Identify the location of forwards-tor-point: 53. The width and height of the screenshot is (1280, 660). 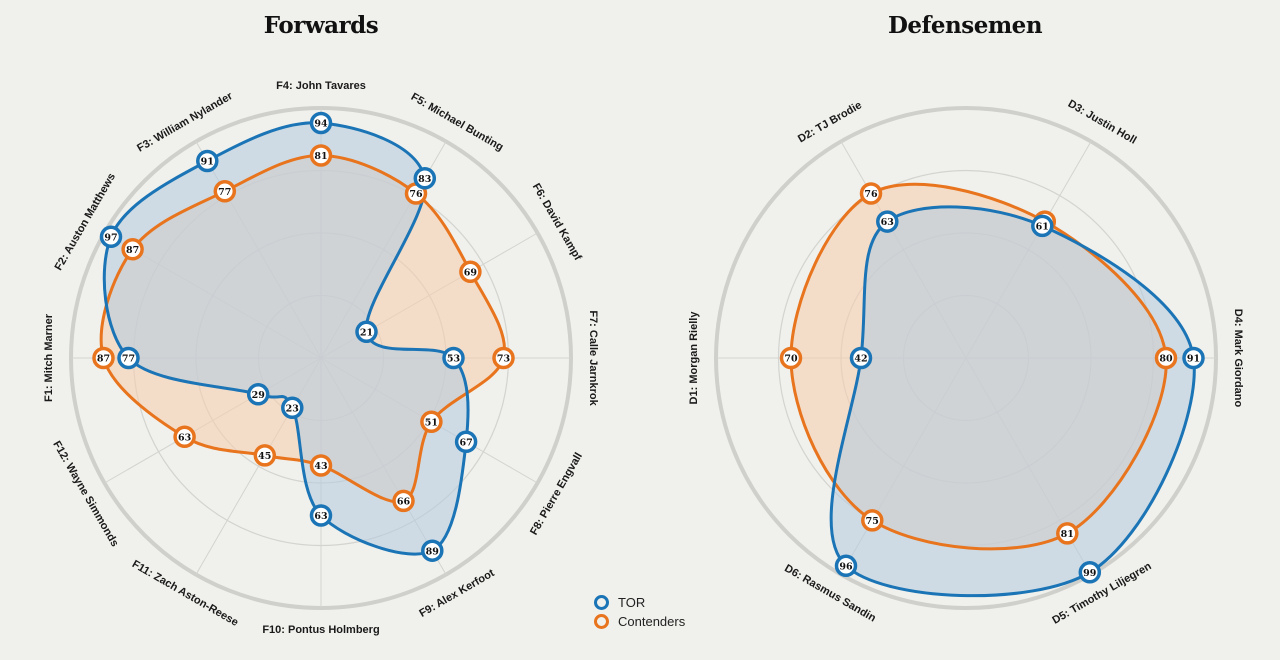
(453, 358).